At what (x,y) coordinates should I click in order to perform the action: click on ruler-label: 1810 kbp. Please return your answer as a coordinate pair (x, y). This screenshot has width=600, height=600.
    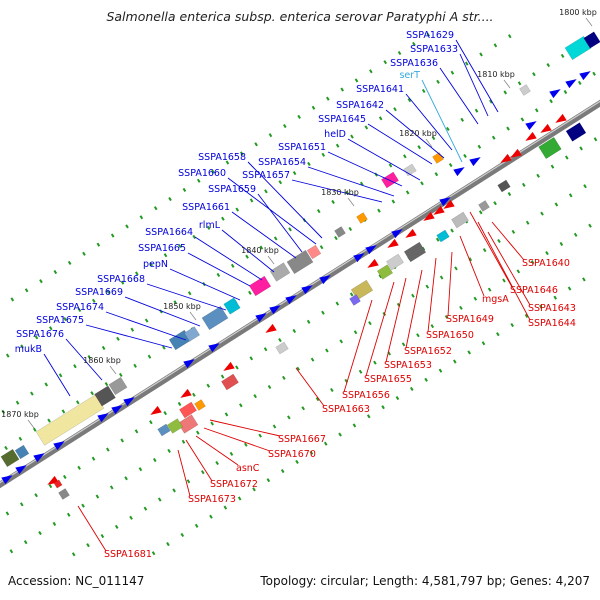
    Looking at the image, I should click on (496, 74).